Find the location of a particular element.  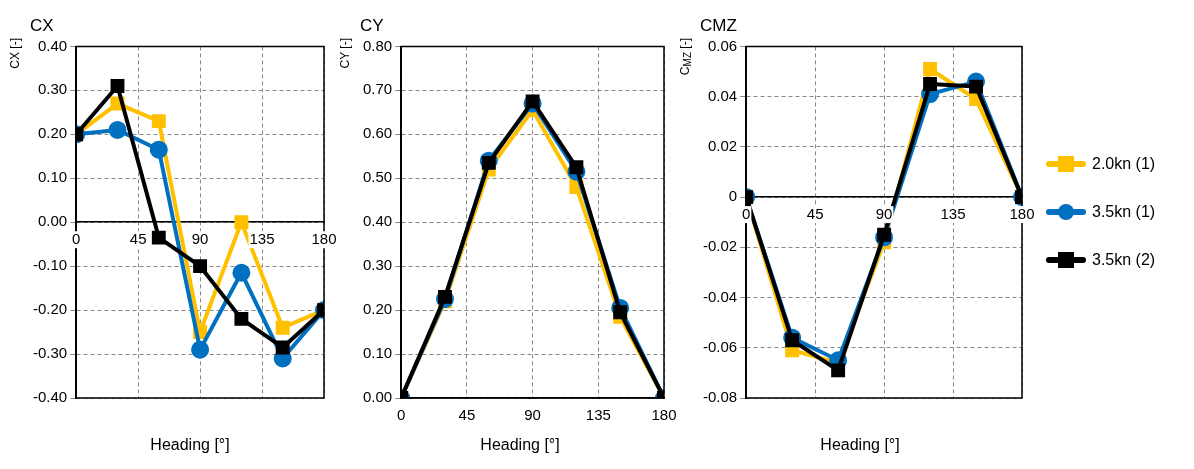

y-tick-label: -0.04 is located at coordinates (720, 296).